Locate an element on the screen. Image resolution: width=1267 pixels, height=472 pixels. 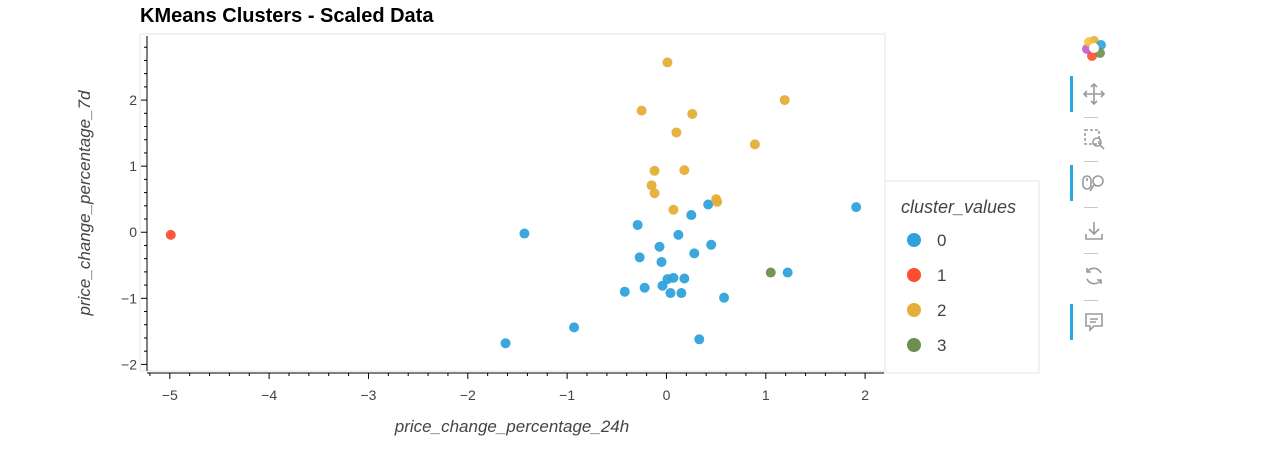
legend-label-0: 0 is located at coordinates (941, 240).